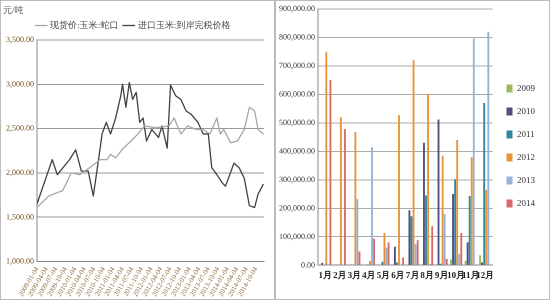 The height and width of the screenshot is (300, 550). What do you see at coordinates (398, 275) in the screenshot?
I see `x-tick-label: 6月` at bounding box center [398, 275].